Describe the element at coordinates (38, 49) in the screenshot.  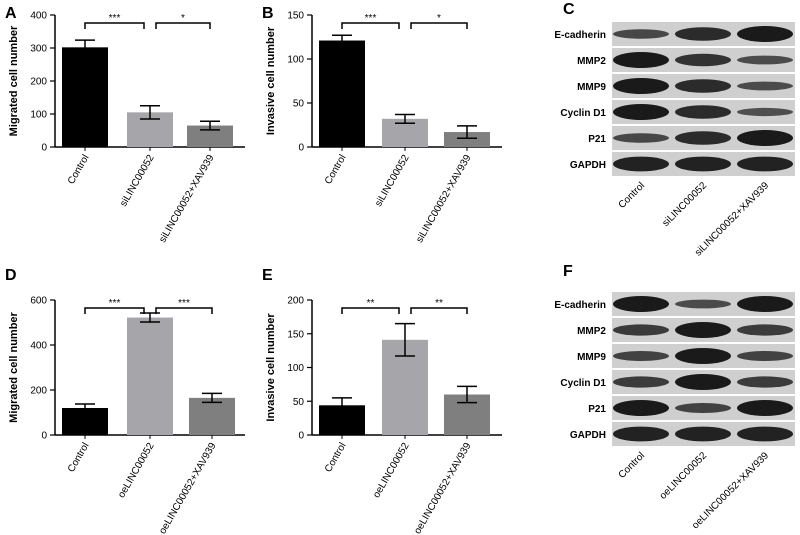
I see `y-tick-label: 300` at that location.